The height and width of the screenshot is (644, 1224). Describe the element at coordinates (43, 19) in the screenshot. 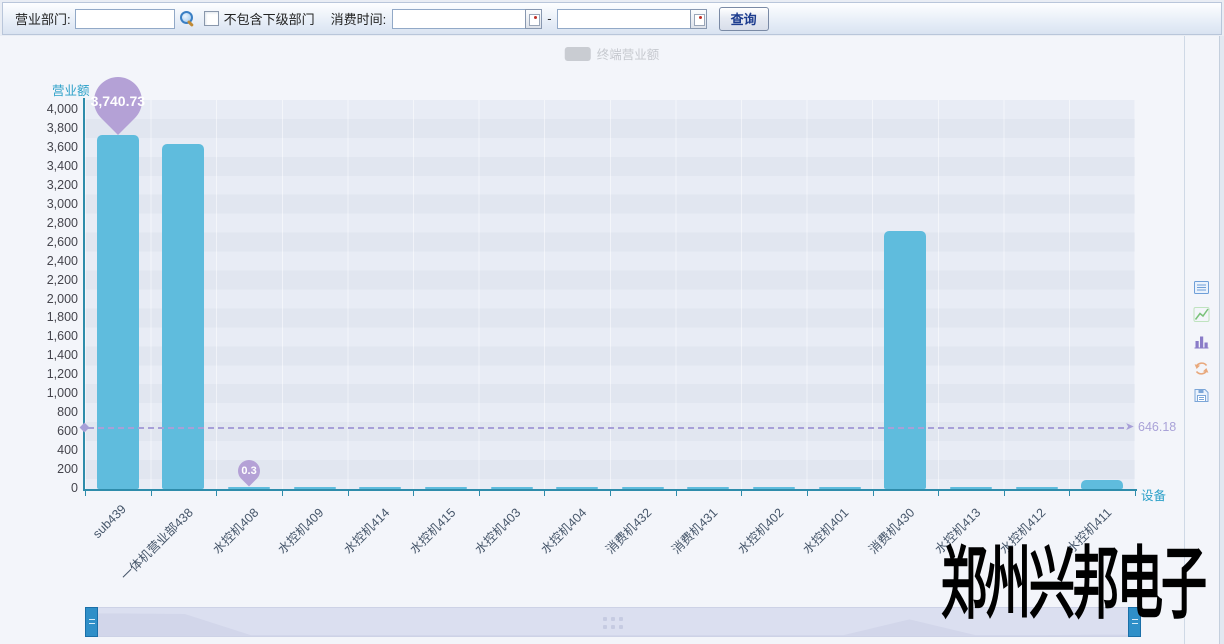

I see `dept-label: 营业部门:` at that location.